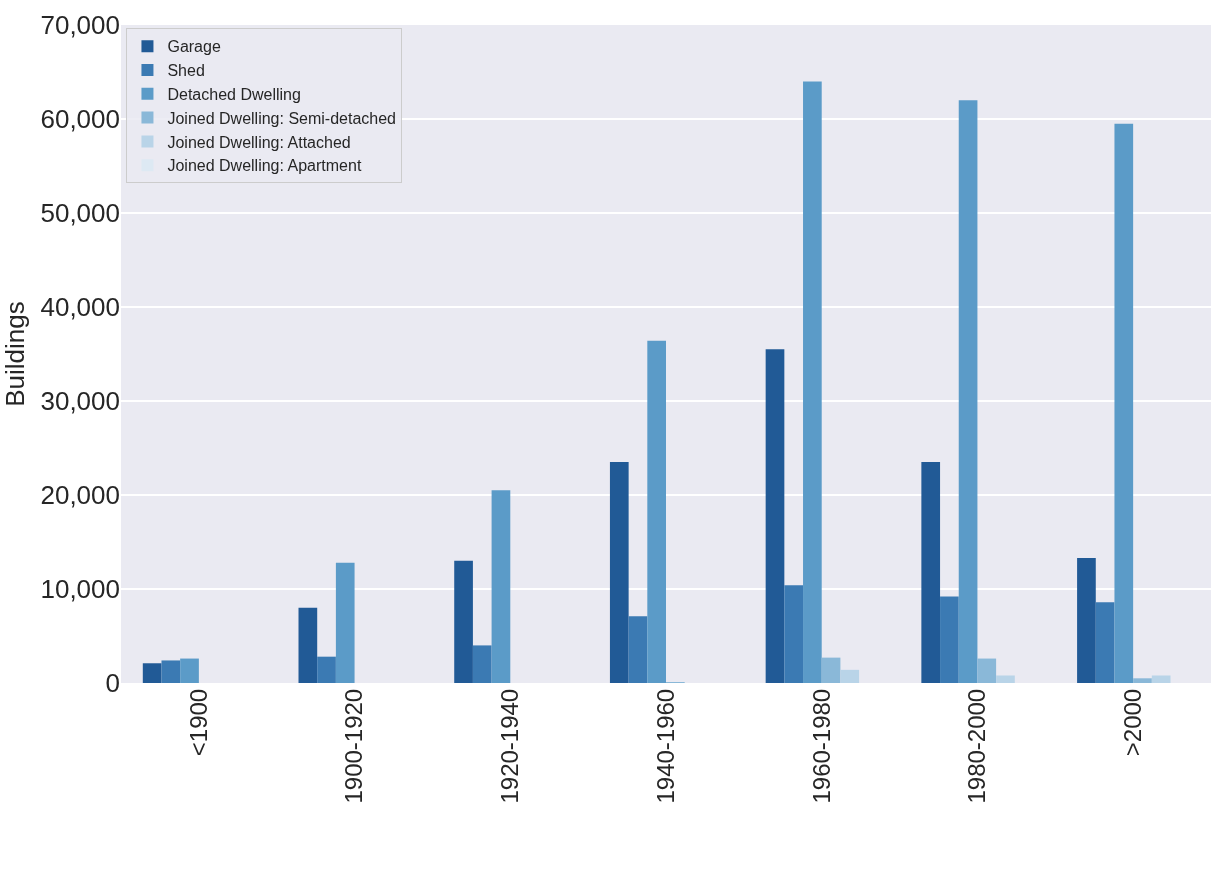  What do you see at coordinates (354, 746) in the screenshot?
I see `x-tick-label: 1900-1920` at bounding box center [354, 746].